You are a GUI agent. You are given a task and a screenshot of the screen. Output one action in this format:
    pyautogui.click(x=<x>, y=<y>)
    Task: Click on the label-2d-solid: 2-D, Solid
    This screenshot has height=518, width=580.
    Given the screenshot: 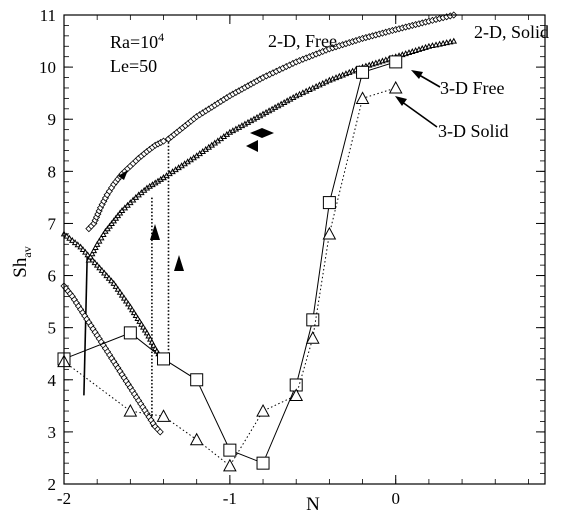 What is the action you would take?
    pyautogui.click(x=511, y=32)
    